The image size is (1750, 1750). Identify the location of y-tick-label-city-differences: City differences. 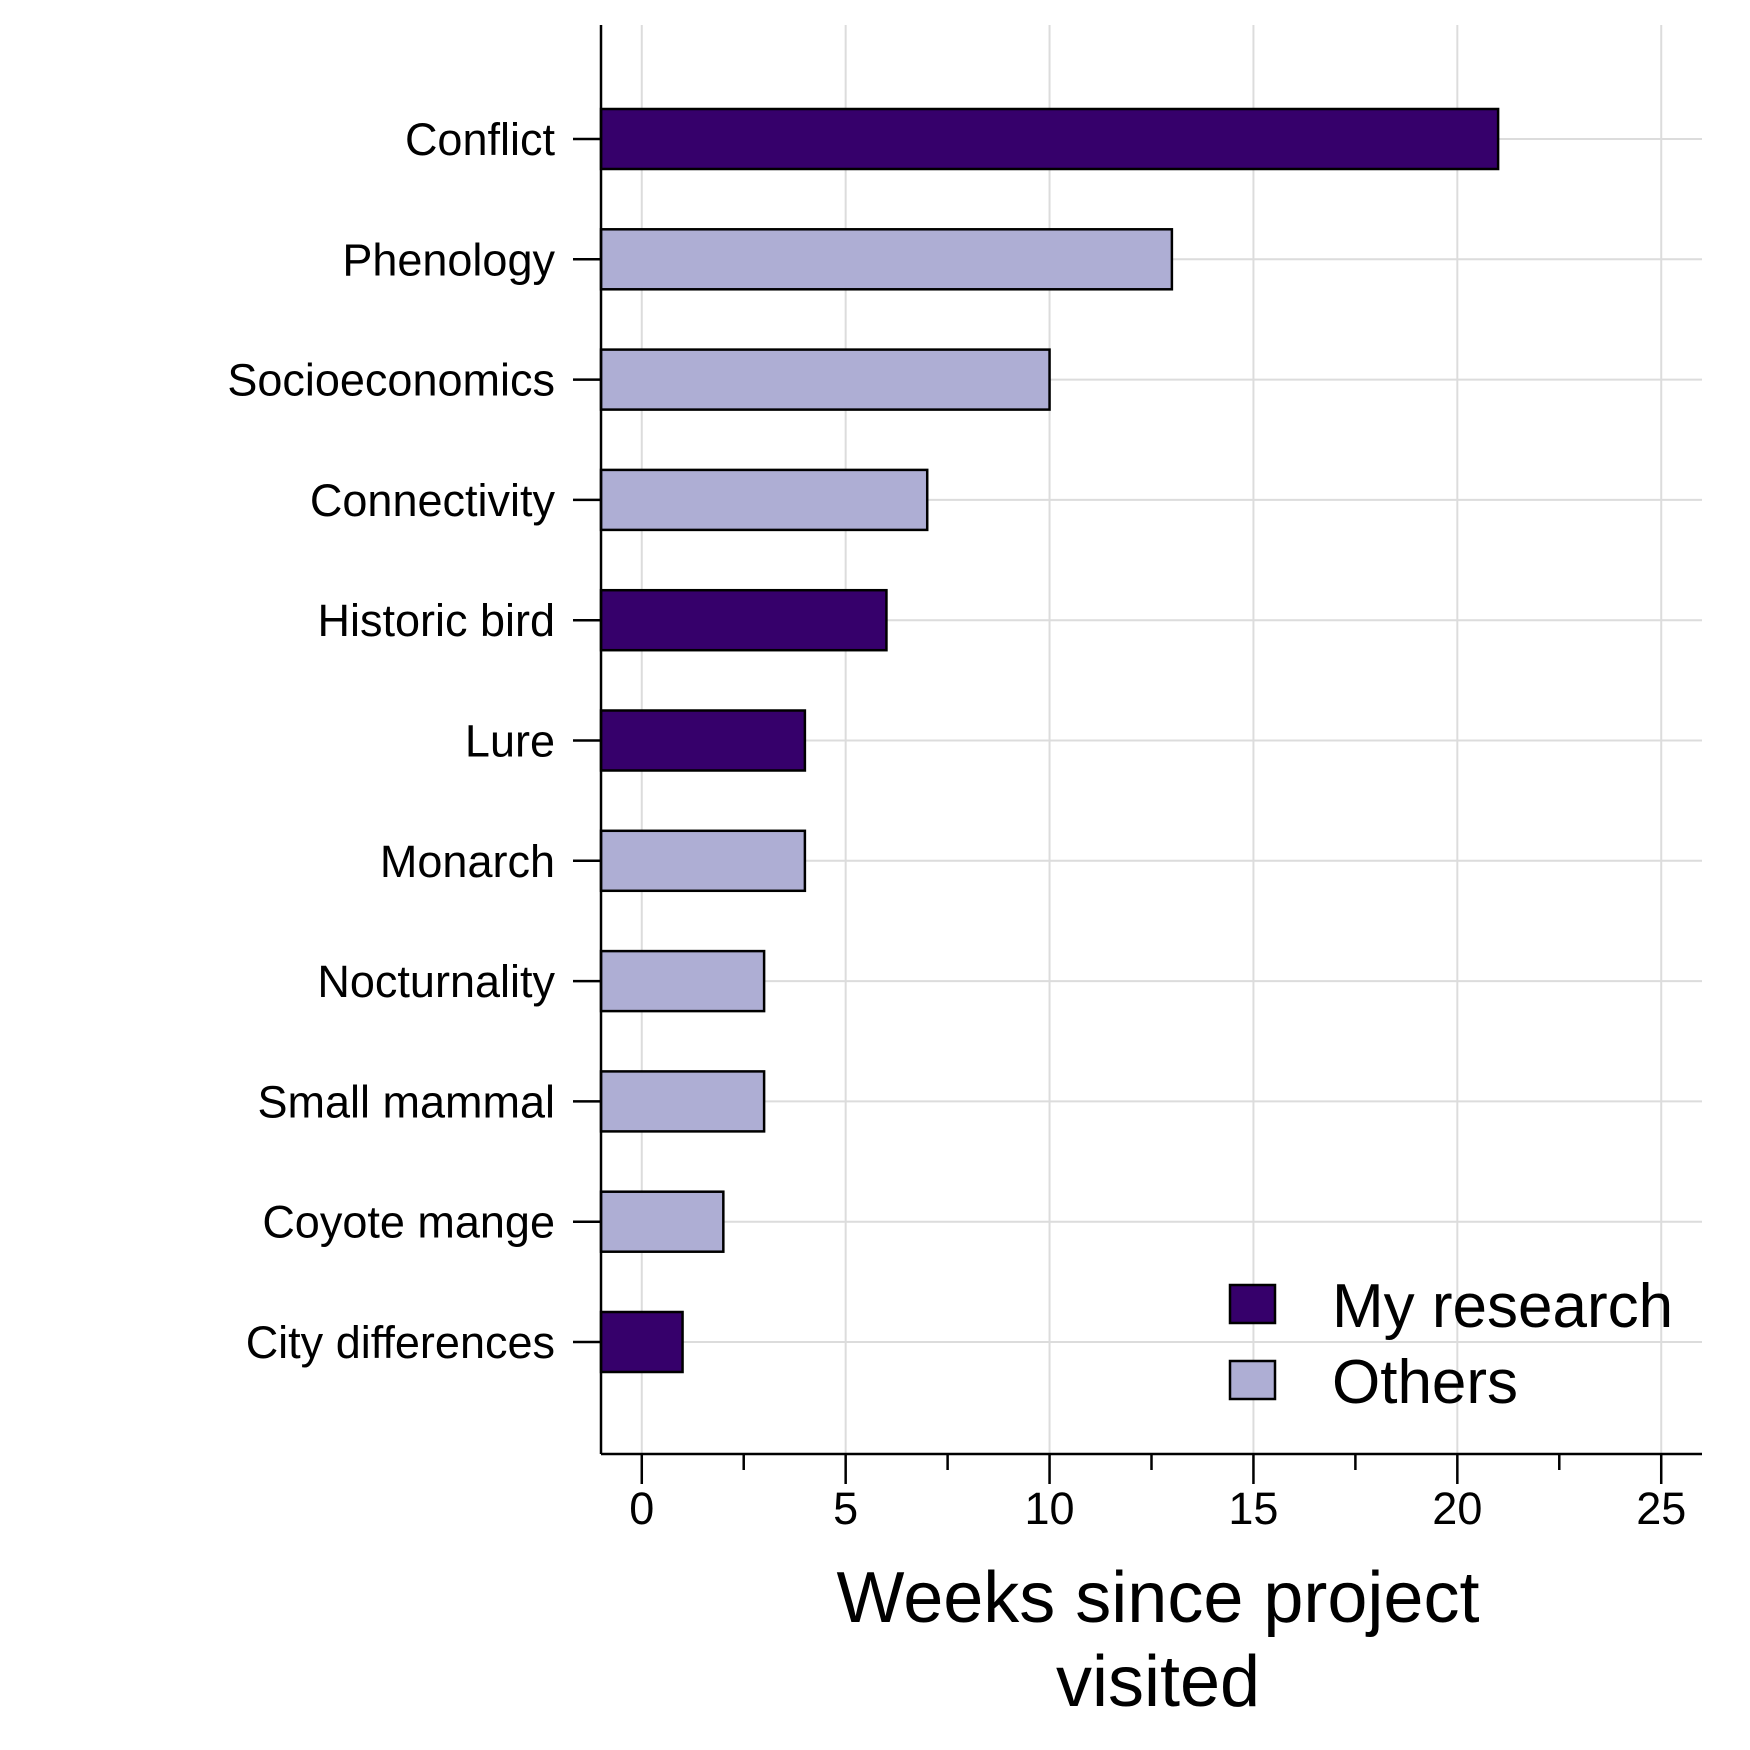
(400, 1342).